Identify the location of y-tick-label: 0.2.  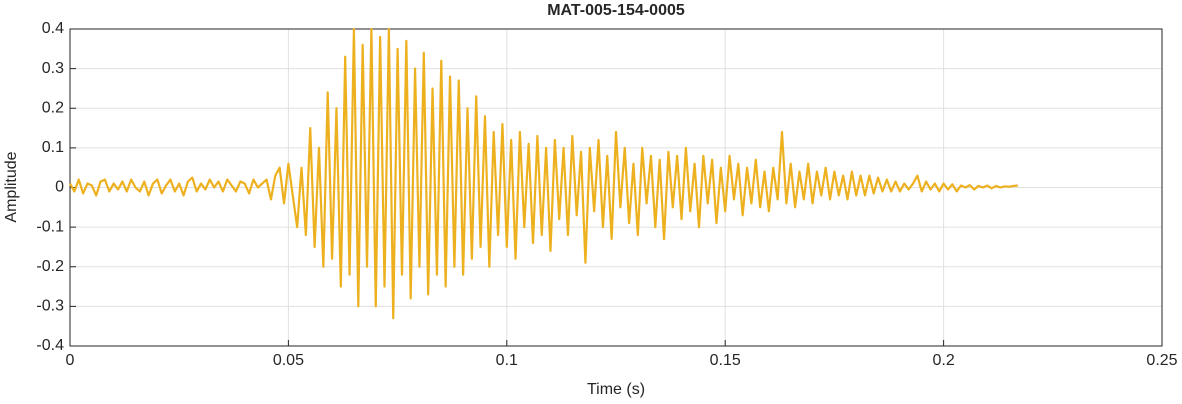
(53, 107).